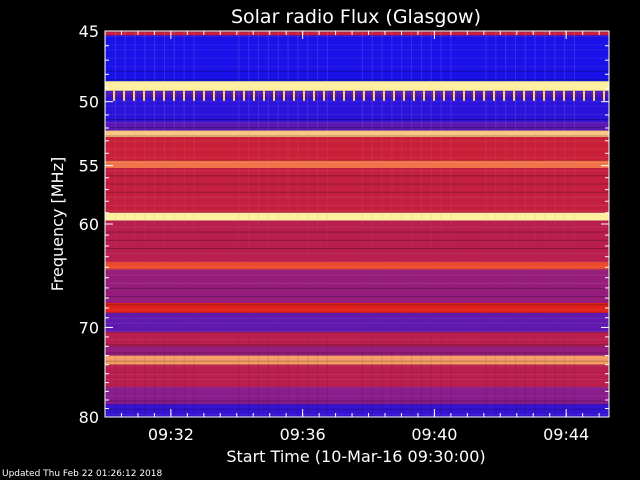 This screenshot has width=640, height=480. Describe the element at coordinates (89, 31) in the screenshot. I see `y-tick-label: 45` at that location.